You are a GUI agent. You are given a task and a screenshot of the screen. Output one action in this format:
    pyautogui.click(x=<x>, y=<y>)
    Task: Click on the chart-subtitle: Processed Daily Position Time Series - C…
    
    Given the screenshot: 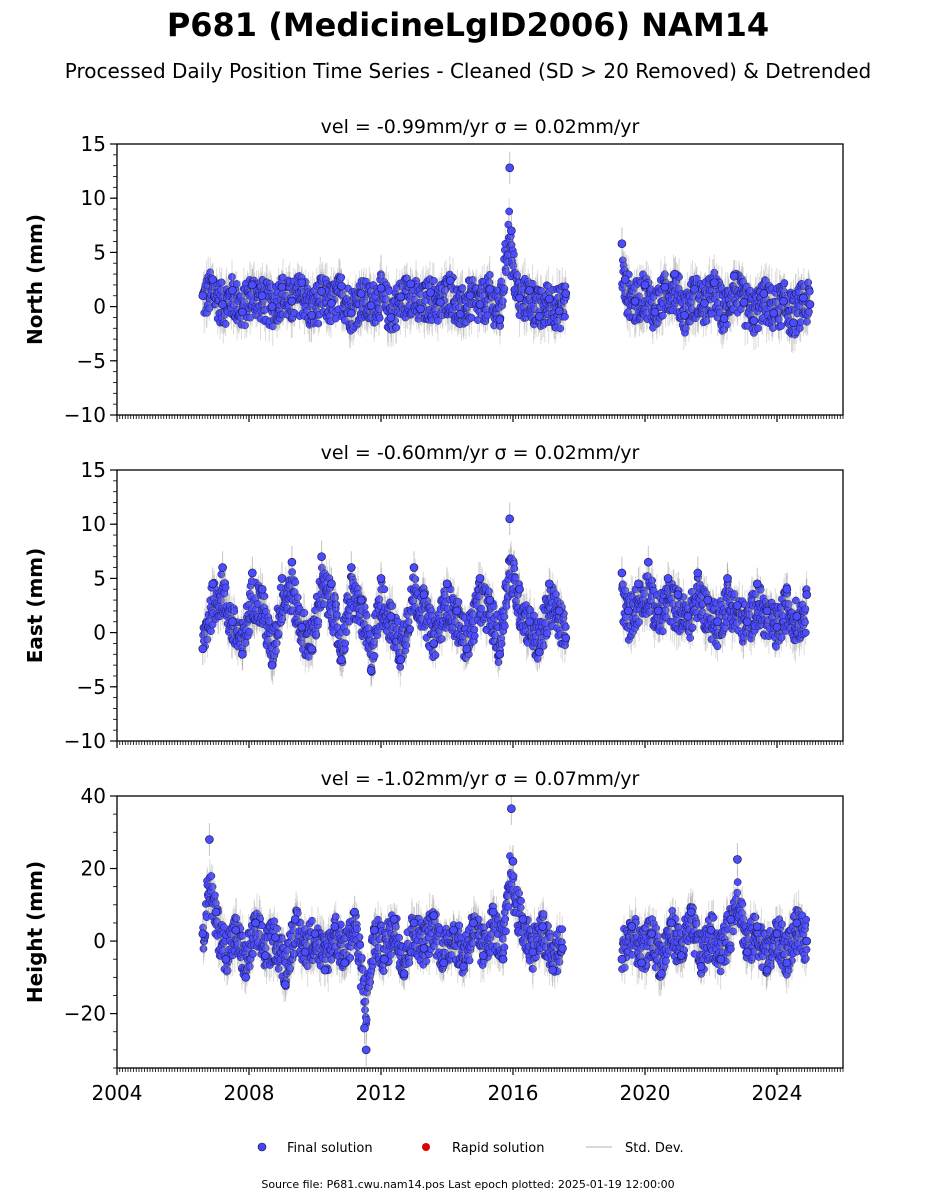 What is the action you would take?
    pyautogui.click(x=468, y=71)
    